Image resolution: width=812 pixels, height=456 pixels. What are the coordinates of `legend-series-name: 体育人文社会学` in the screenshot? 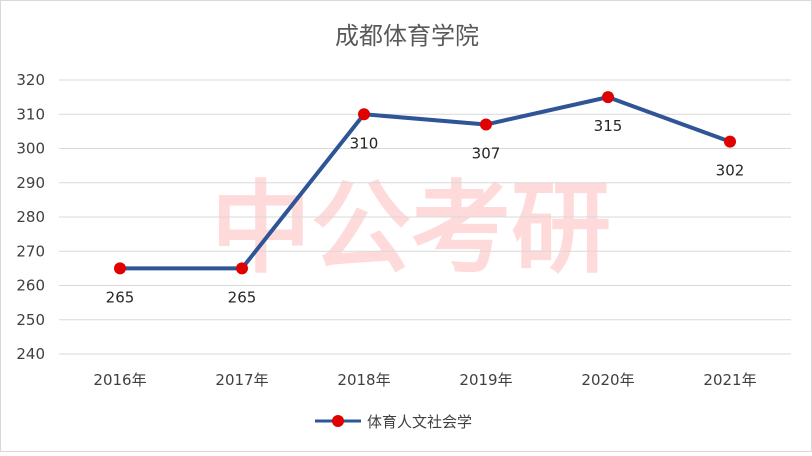 It's located at (419, 422).